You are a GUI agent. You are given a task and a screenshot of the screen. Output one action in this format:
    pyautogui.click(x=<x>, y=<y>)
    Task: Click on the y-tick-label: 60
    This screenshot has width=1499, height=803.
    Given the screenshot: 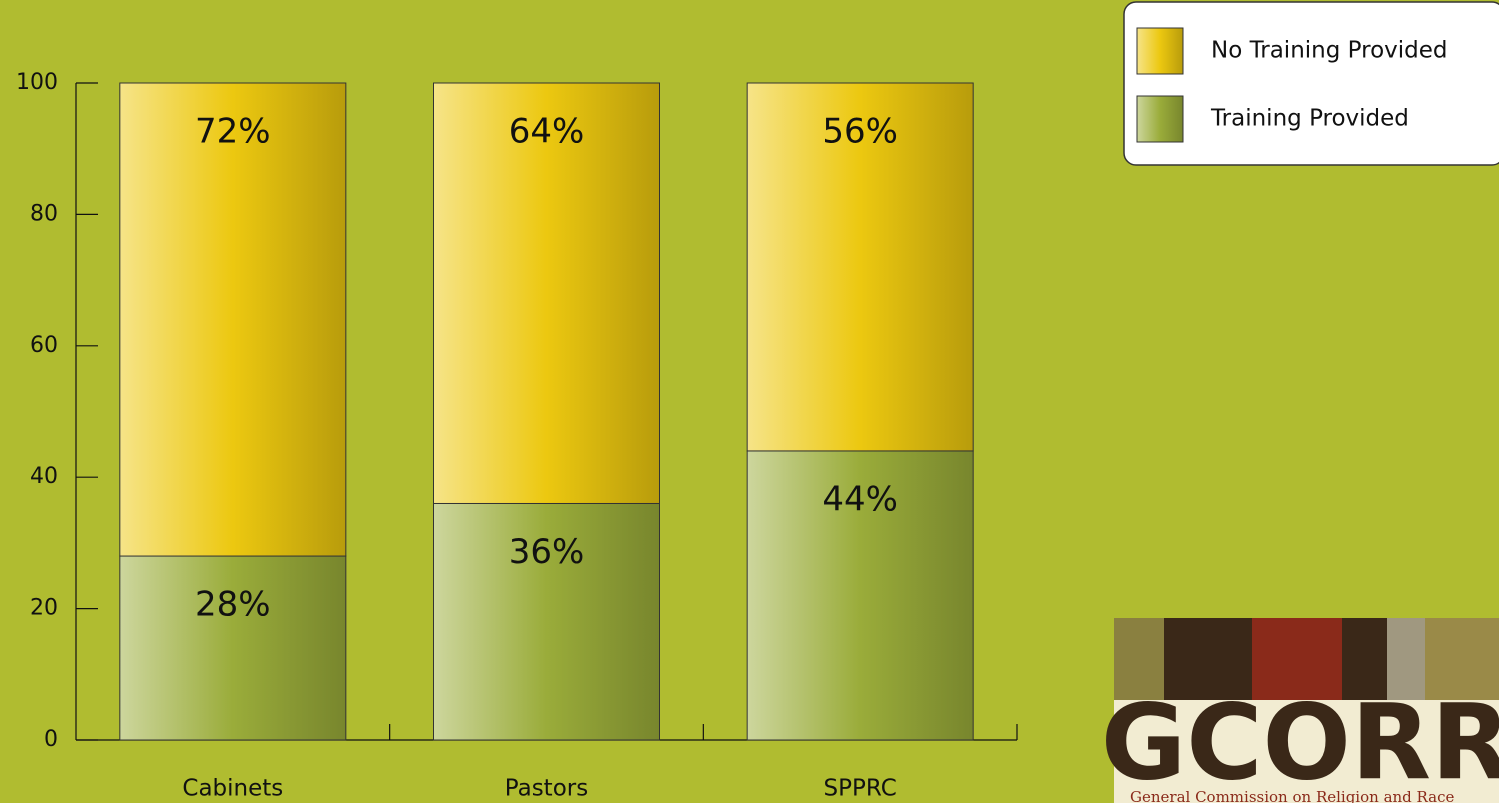 What is the action you would take?
    pyautogui.click(x=44, y=345)
    